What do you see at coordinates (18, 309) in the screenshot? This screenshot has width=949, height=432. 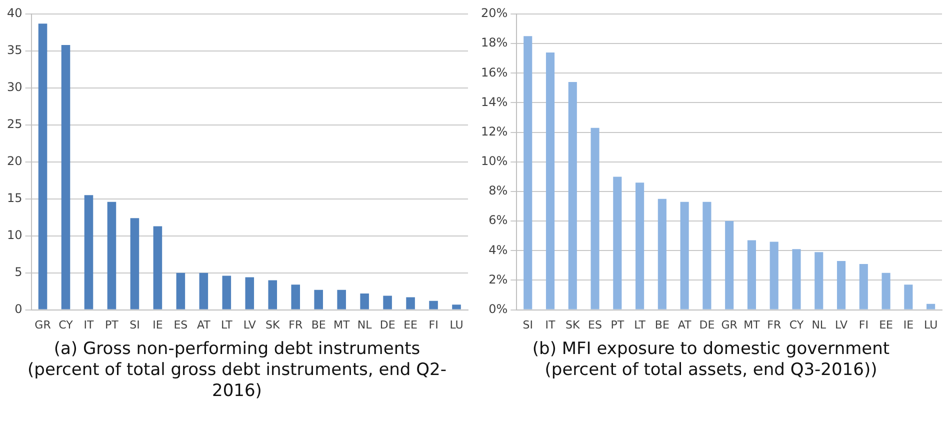 I see `y-tick-label: 0` at bounding box center [18, 309].